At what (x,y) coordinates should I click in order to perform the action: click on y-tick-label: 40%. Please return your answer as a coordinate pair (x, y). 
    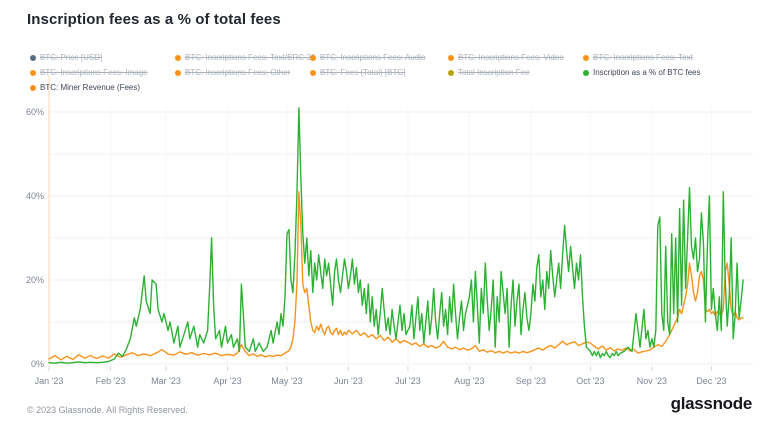
    Looking at the image, I should click on (35, 196).